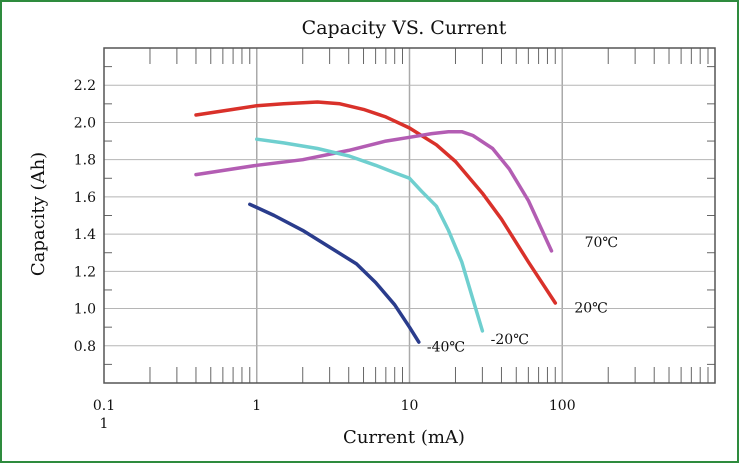 This screenshot has height=463, width=739. I want to click on chart-title: Capacity VS. Current, so click(404, 28).